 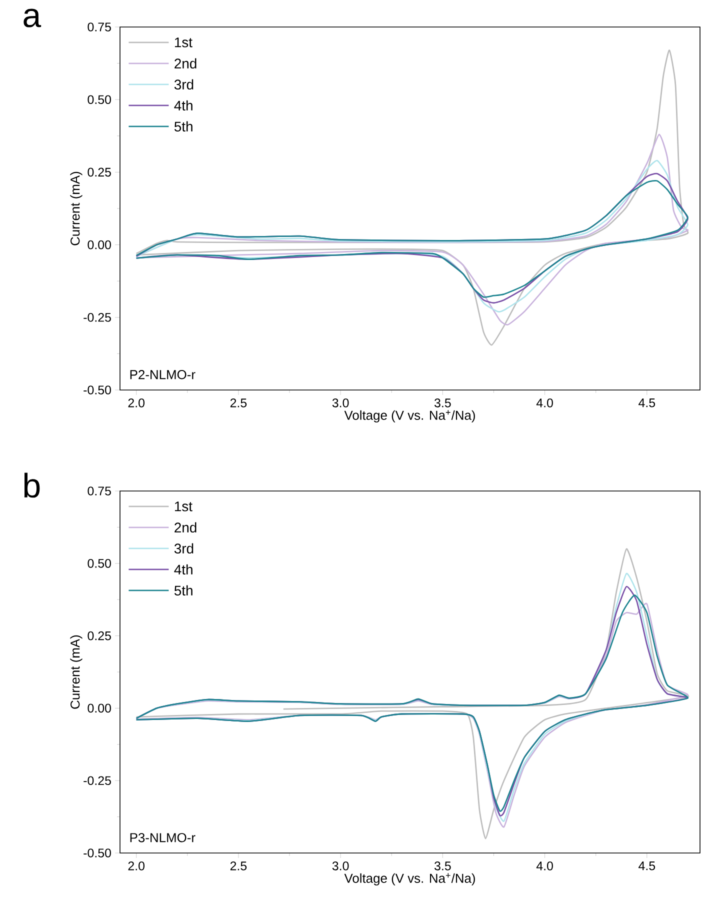 What do you see at coordinates (32, 485) in the screenshot?
I see `chart-title: b` at bounding box center [32, 485].